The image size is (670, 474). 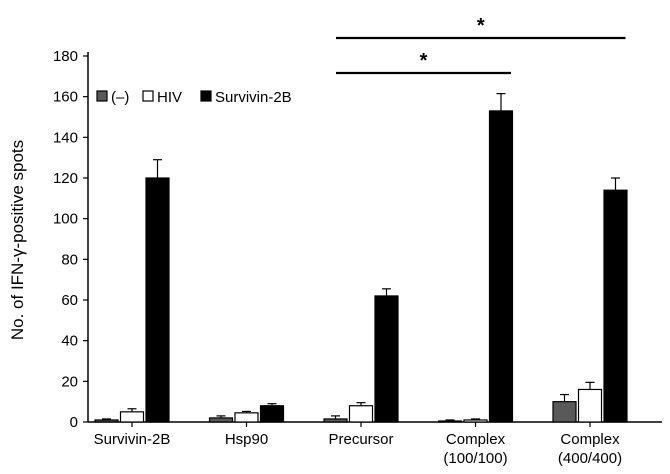 I want to click on y-axis: 0 20 40 60 80 100 120 140 160 180, so click(x=71, y=239).